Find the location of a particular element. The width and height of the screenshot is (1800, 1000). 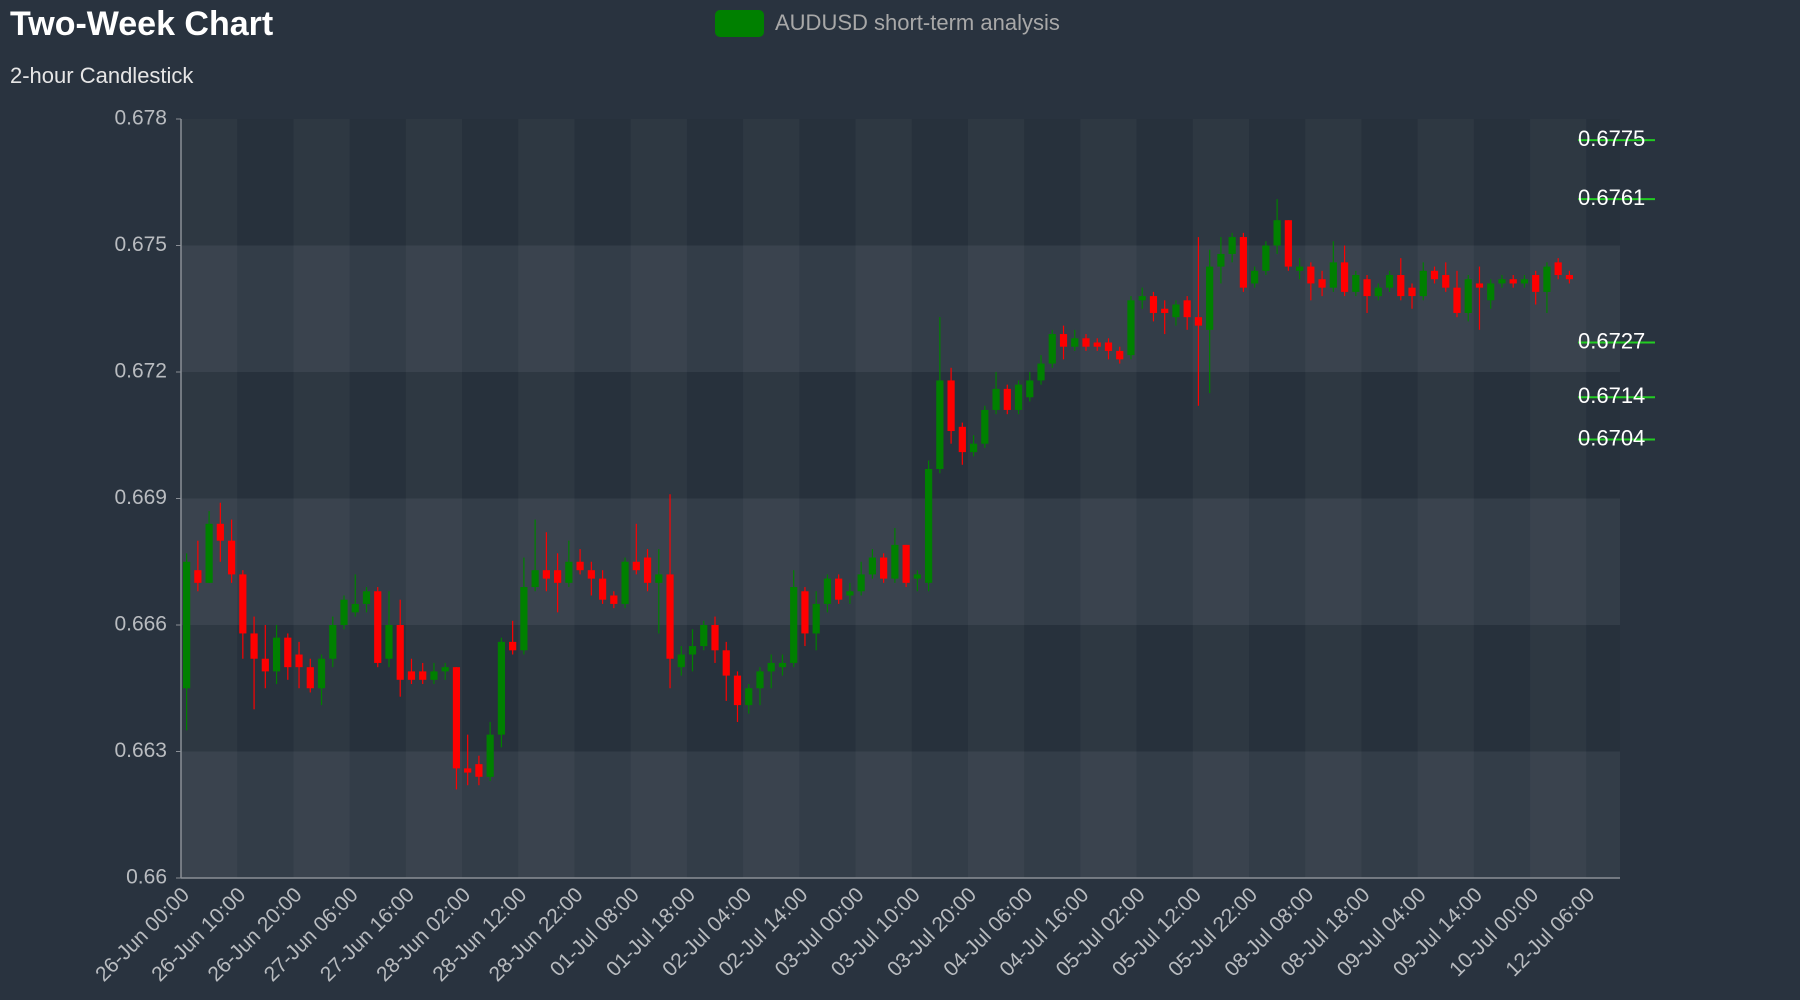

chart-subtitle: 2-hour Candlestick is located at coordinates (102, 75).